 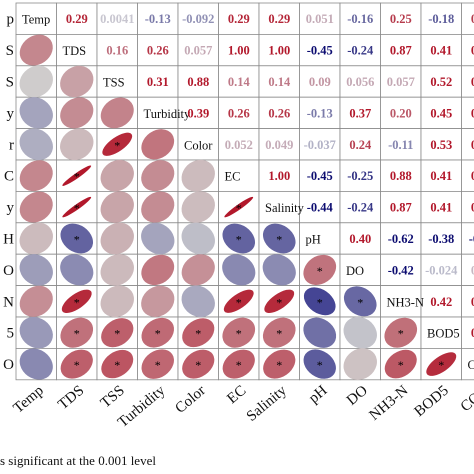 What do you see at coordinates (360, 82) in the screenshot?
I see `correlation-value: 0.056` at bounding box center [360, 82].